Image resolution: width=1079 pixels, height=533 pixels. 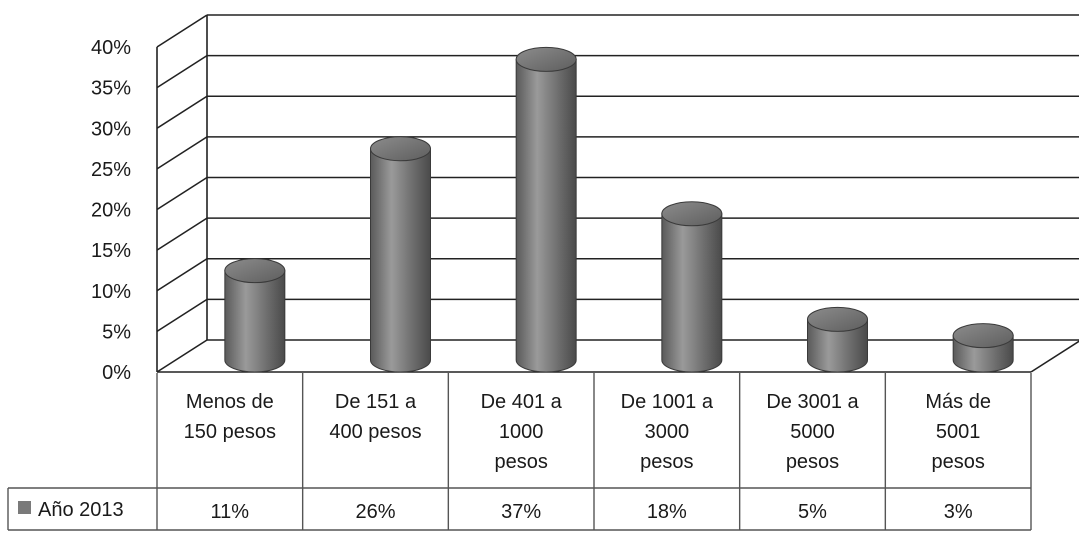 What do you see at coordinates (111, 89) in the screenshot?
I see `y-tick-label: 35%` at bounding box center [111, 89].